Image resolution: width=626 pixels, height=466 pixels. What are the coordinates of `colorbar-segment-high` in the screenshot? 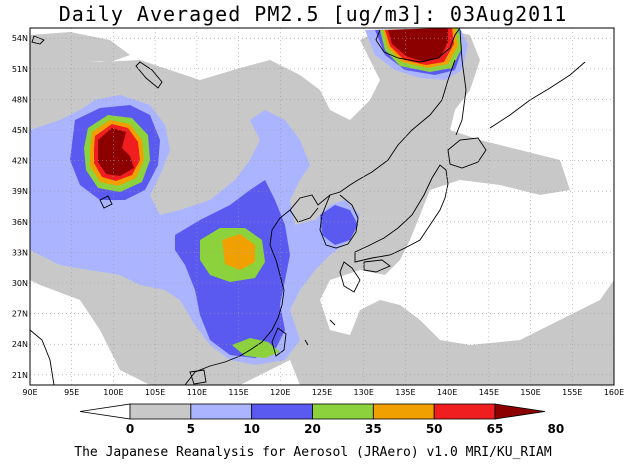 It's located at (520, 411).